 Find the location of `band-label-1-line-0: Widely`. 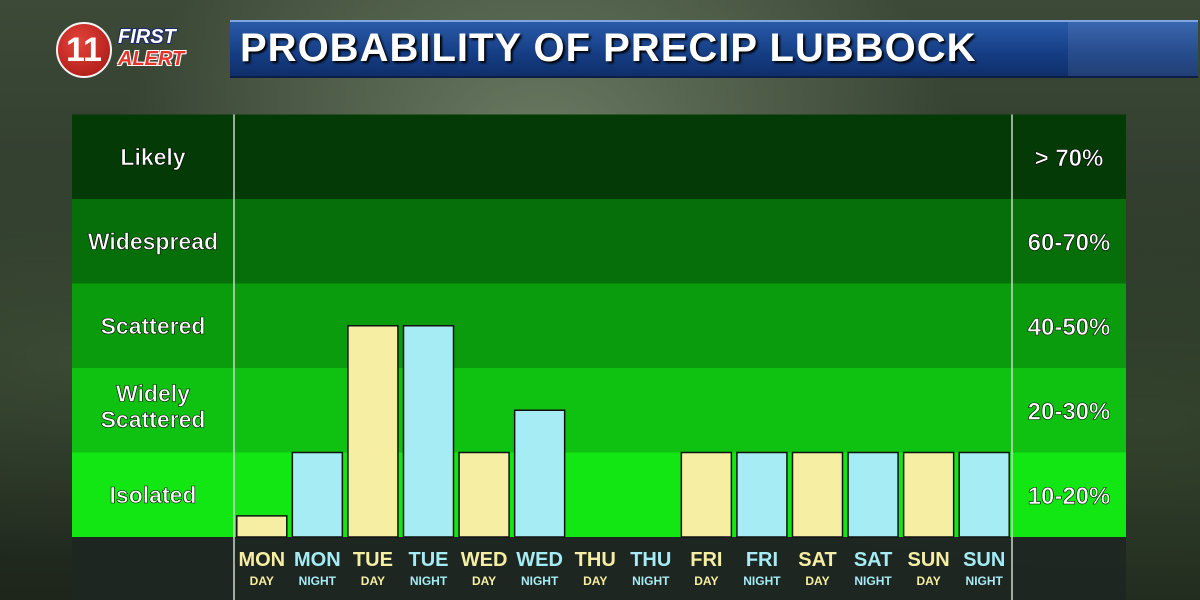

band-label-1-line-0: Widely is located at coordinates (153, 393).